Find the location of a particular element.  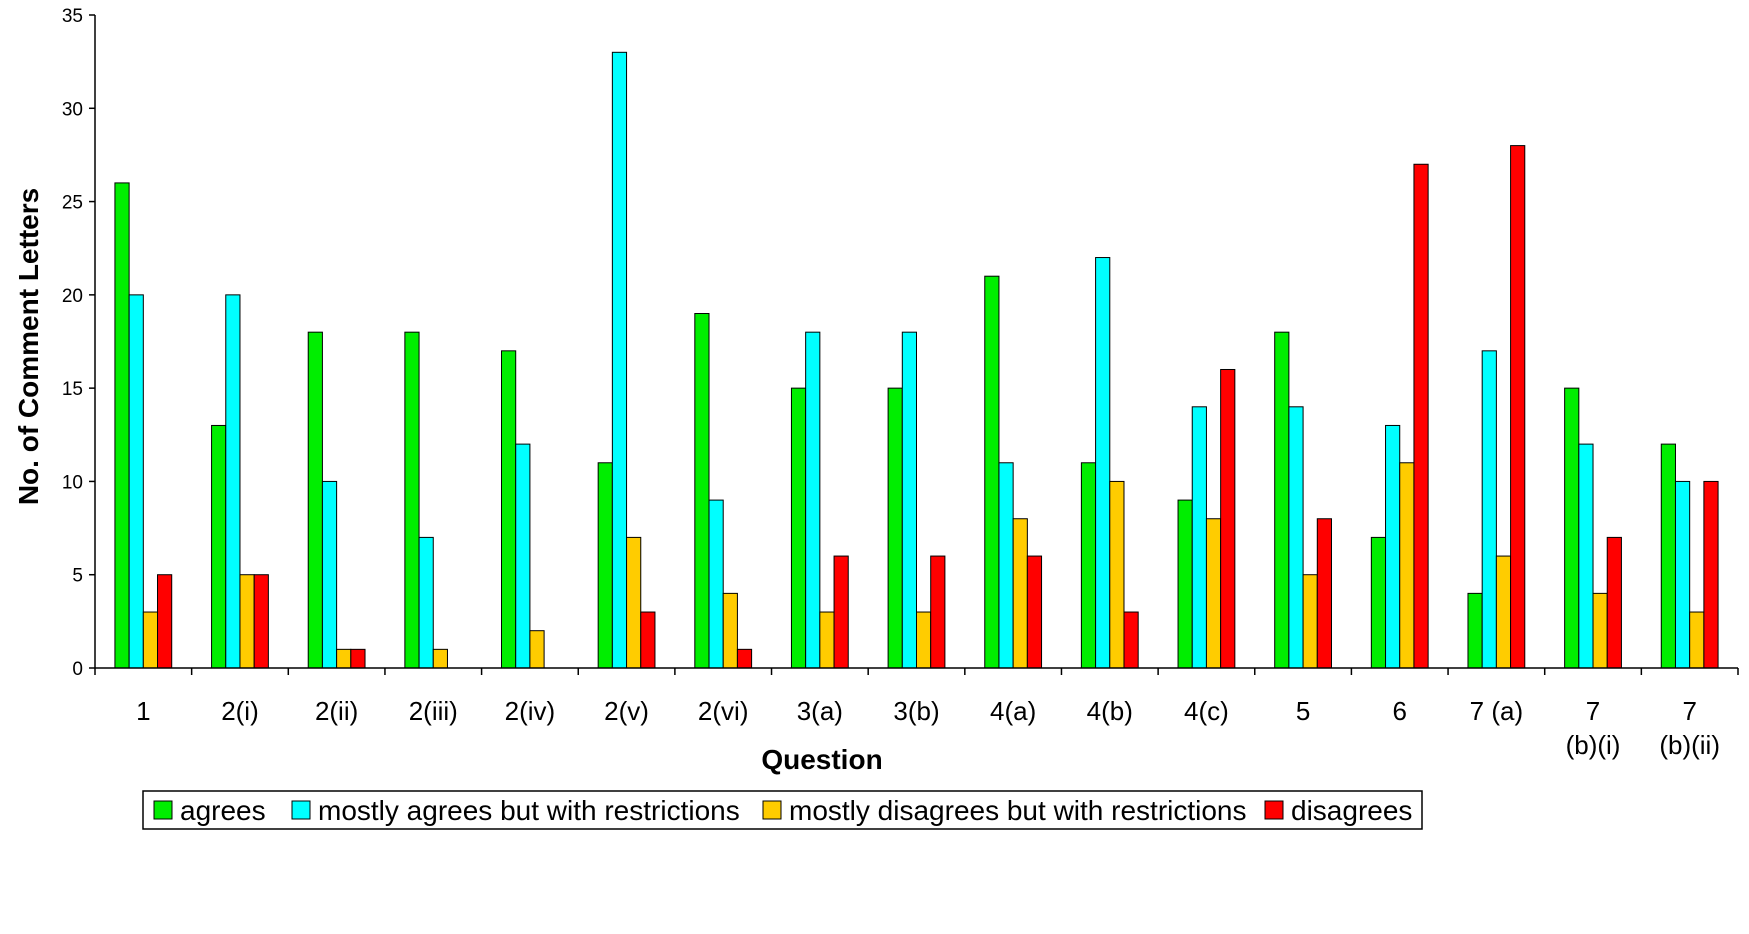

legend-box is located at coordinates (782, 810).